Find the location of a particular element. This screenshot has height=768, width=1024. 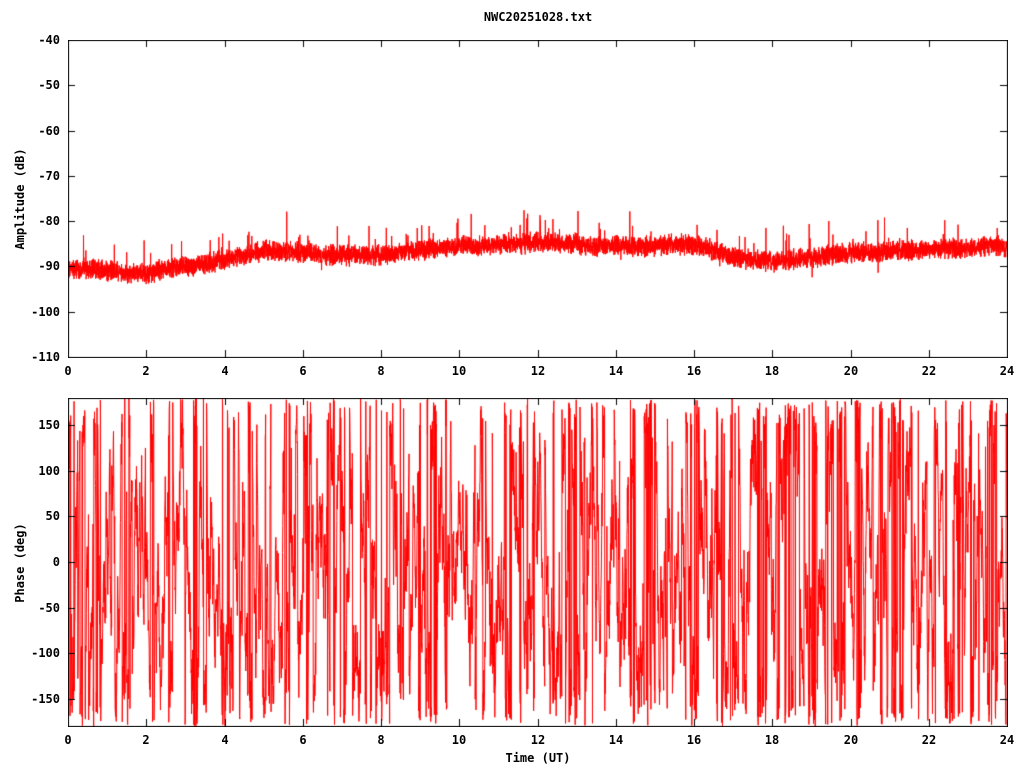

chart-title: NWC20251028.txt is located at coordinates (538, 17).